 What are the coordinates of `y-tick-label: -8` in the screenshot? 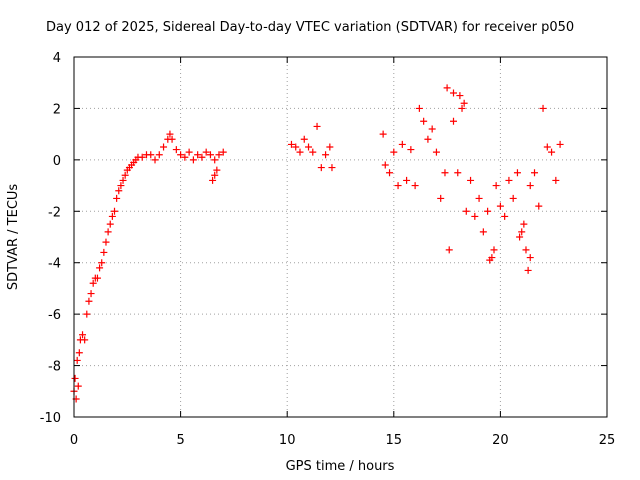 It's located at (54, 367).